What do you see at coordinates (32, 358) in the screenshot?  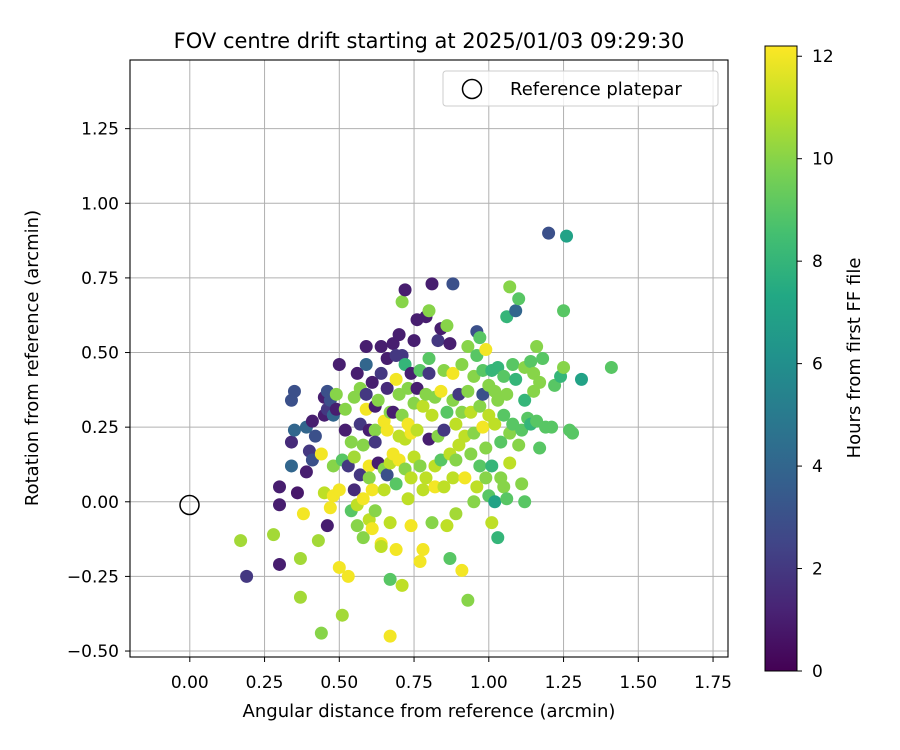 I see `y-axis-label: Rotation from reference (arcmin)` at bounding box center [32, 358].